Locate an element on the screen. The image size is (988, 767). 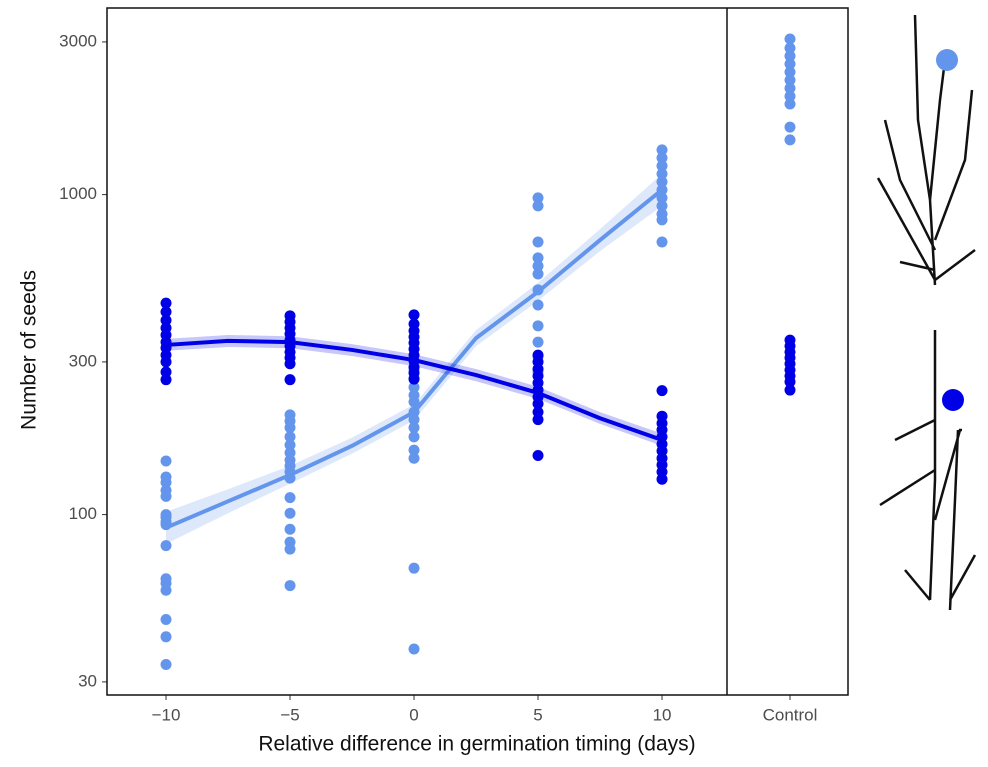
fit-line is located at coordinates (414, 390).